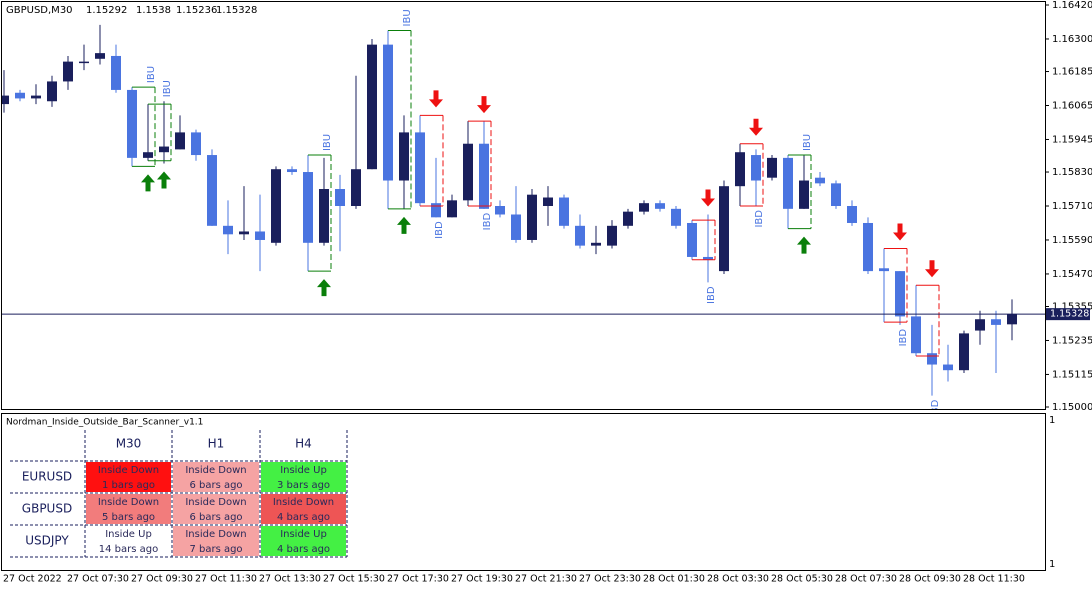  What do you see at coordinates (1052, 564) in the screenshot?
I see `panel-axis-label: 1` at bounding box center [1052, 564].